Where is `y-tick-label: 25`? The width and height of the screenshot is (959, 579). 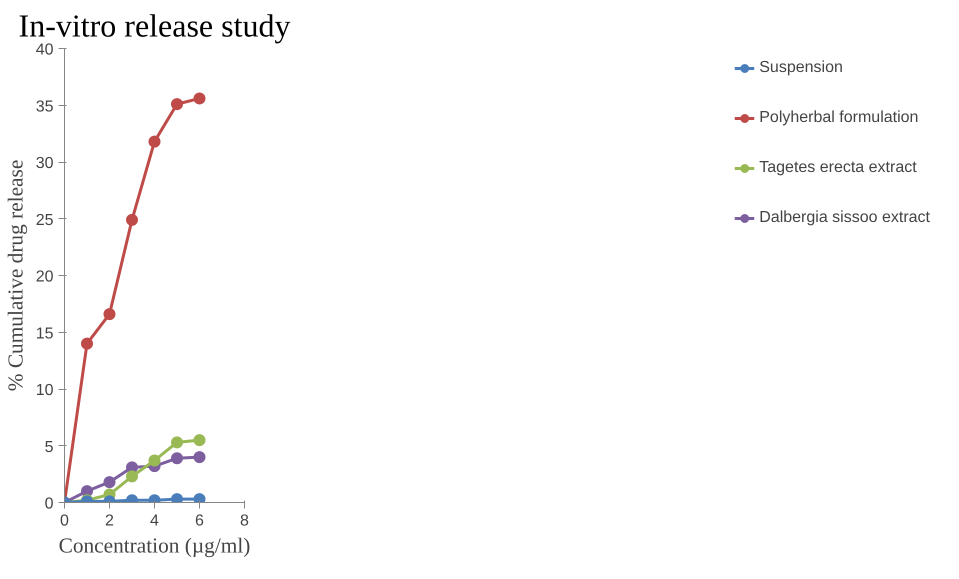 y-tick-label: 25 is located at coordinates (45, 220).